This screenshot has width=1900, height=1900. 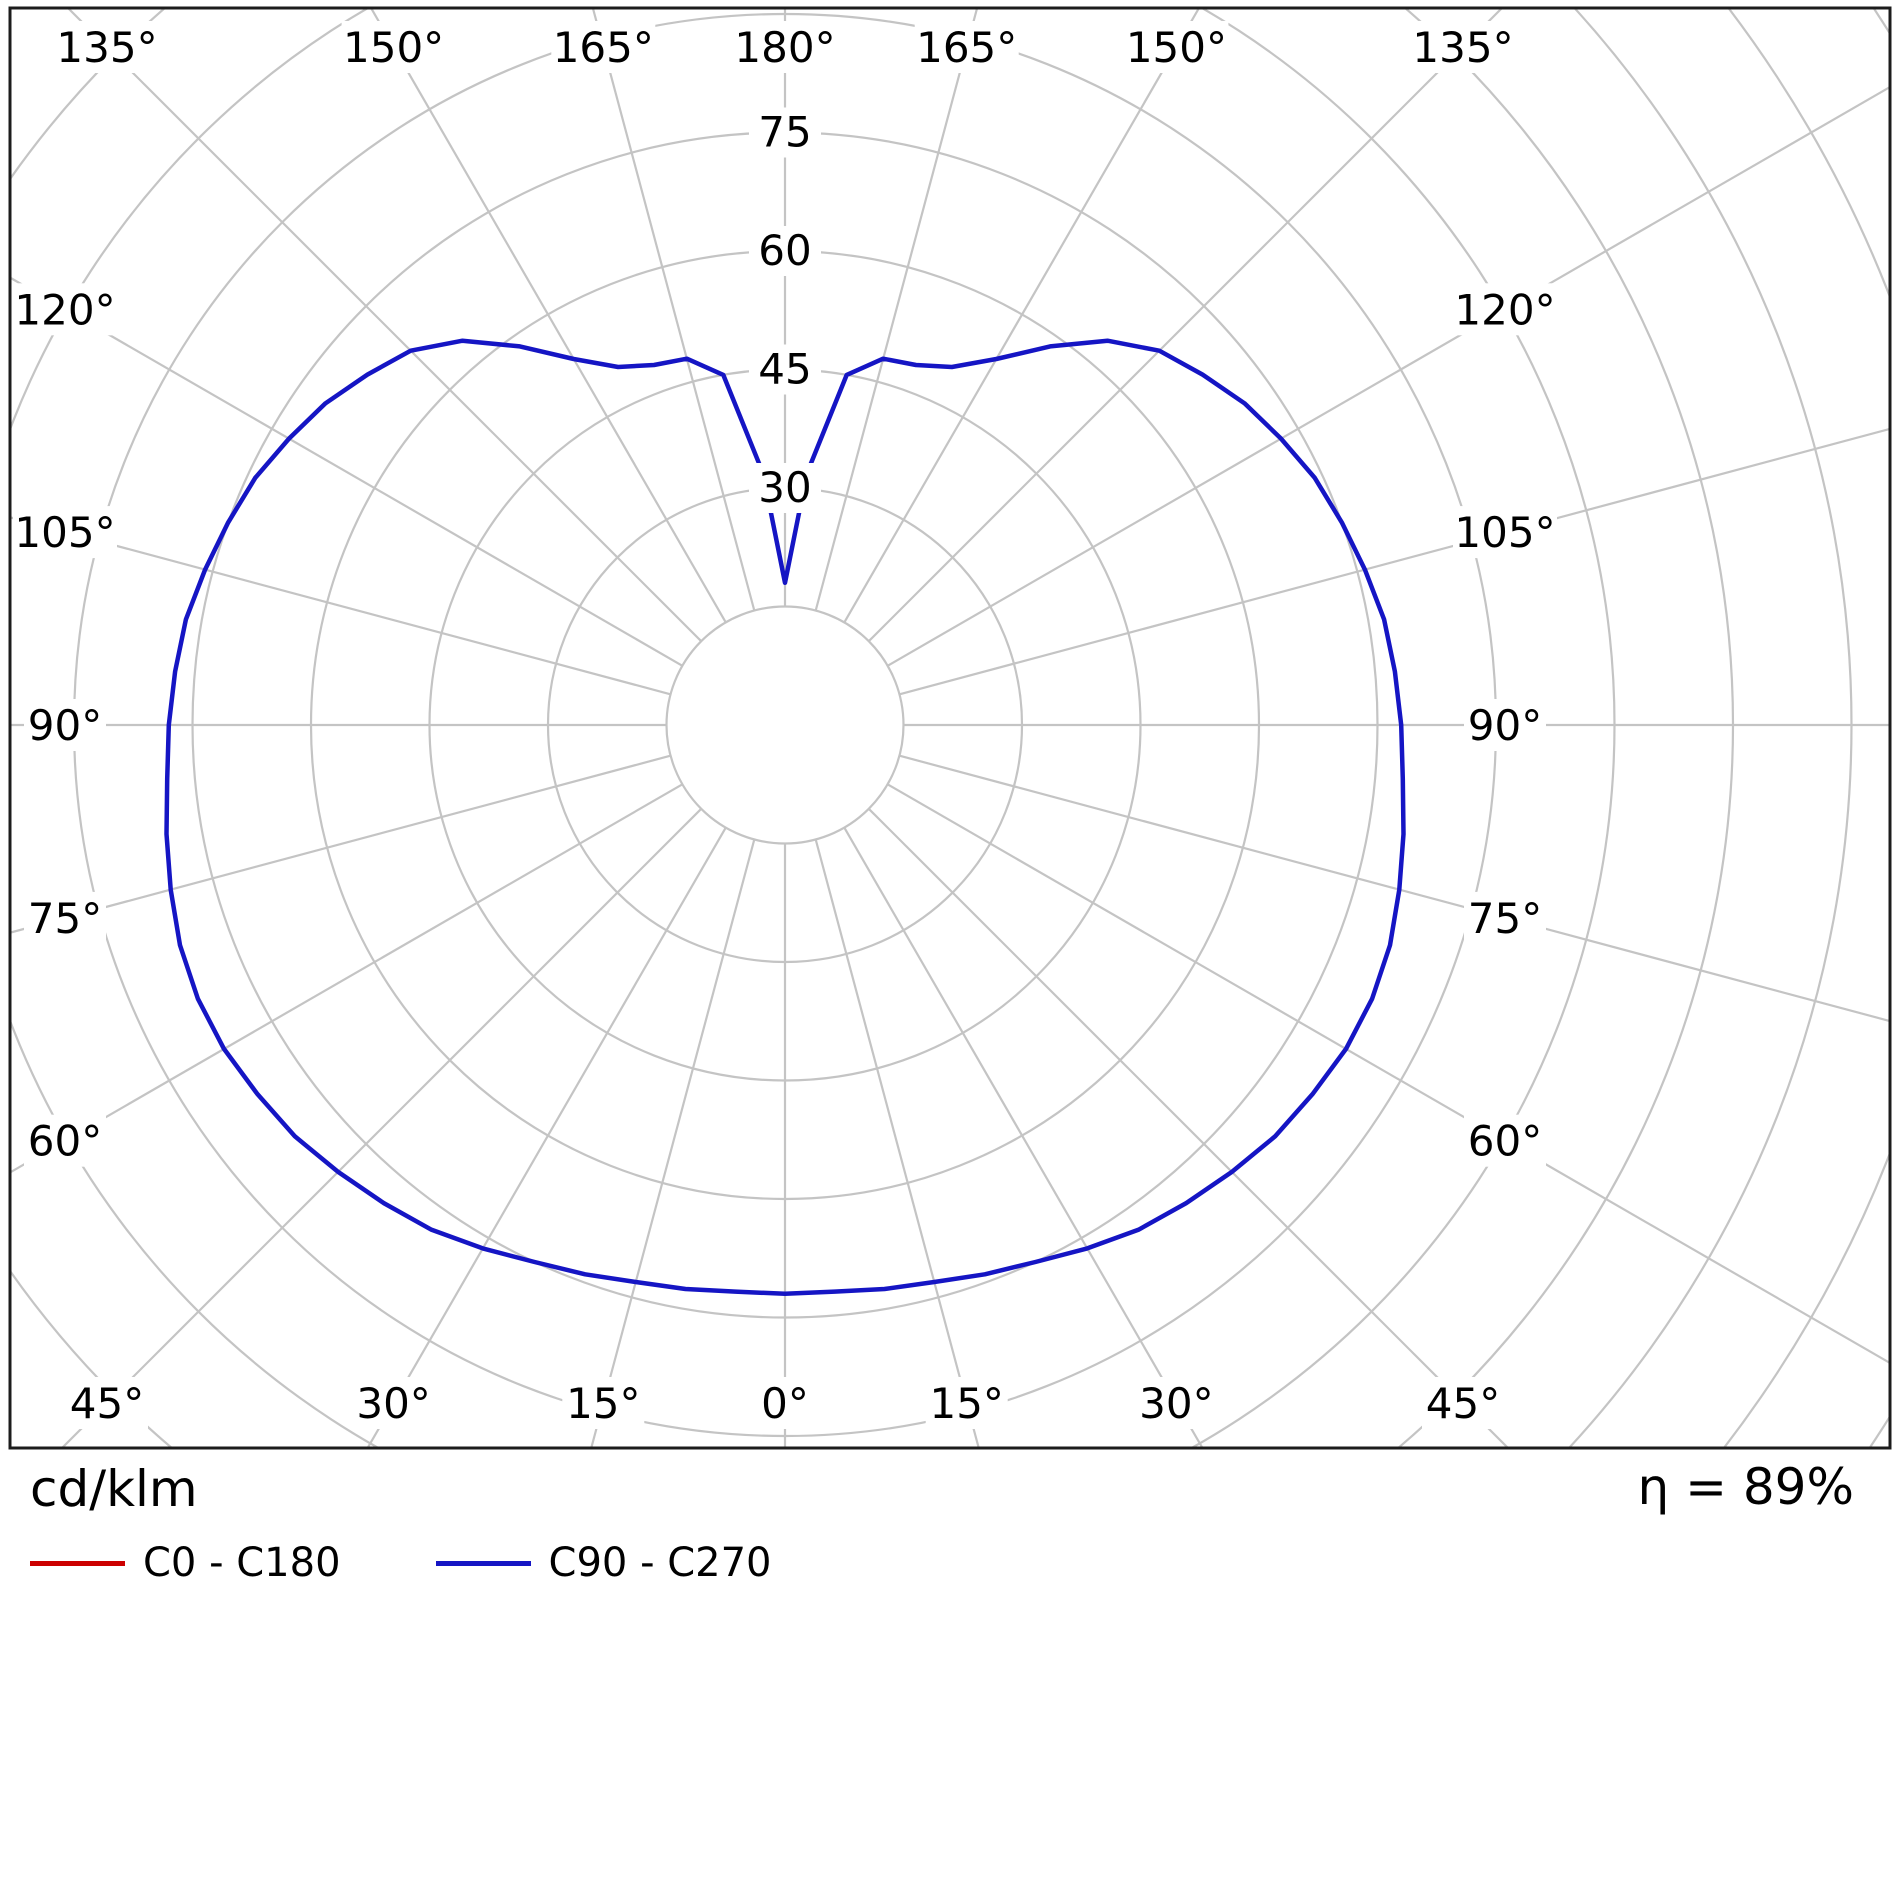 What do you see at coordinates (401, 1563) in the screenshot?
I see `legend: C0 - C180 C90 - C270` at bounding box center [401, 1563].